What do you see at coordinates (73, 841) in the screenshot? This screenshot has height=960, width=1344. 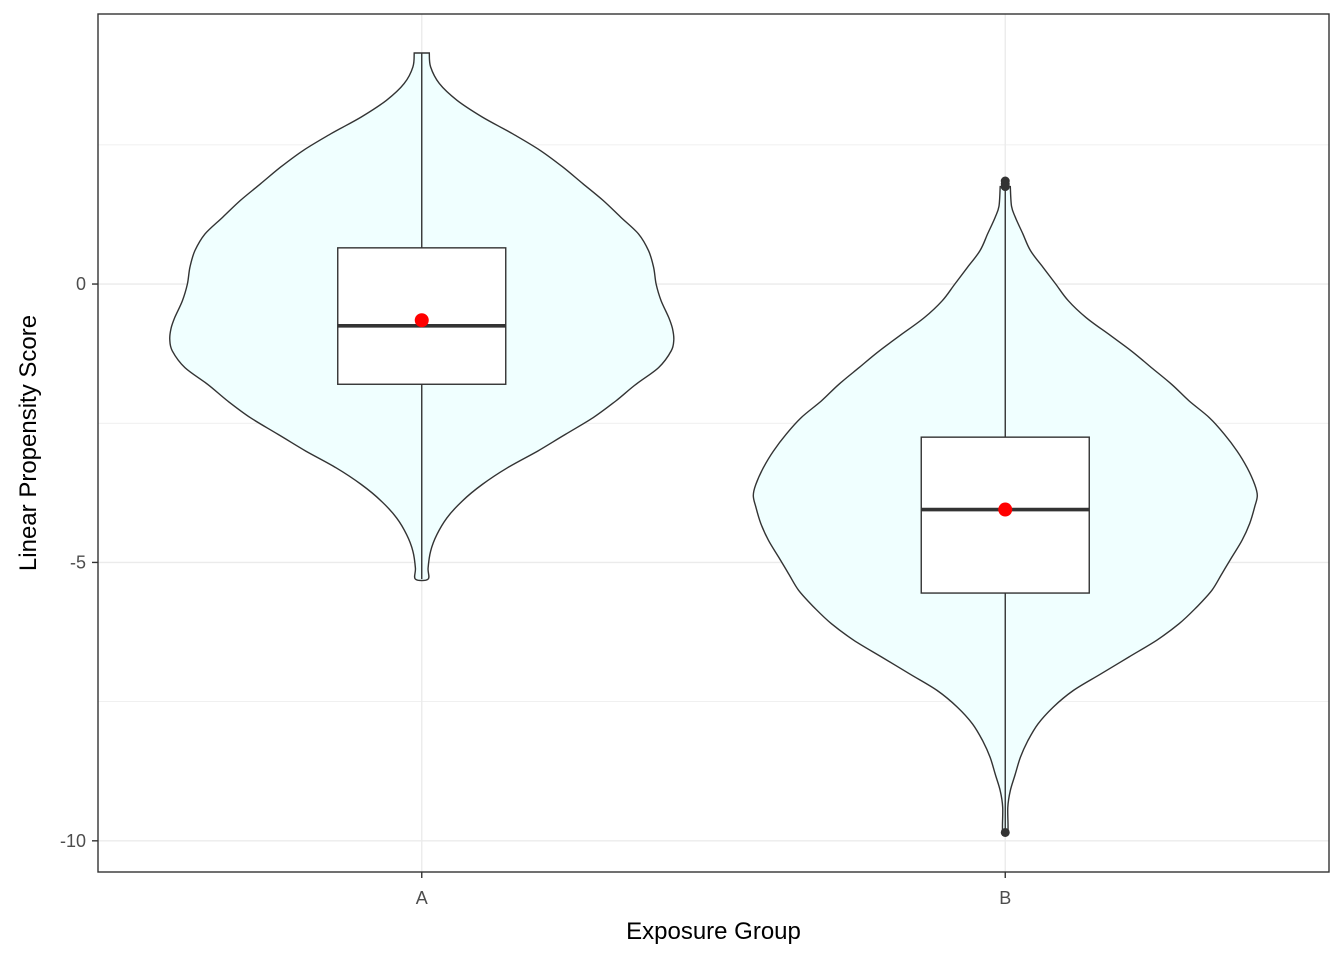 I see `y-tick-label: -10` at bounding box center [73, 841].